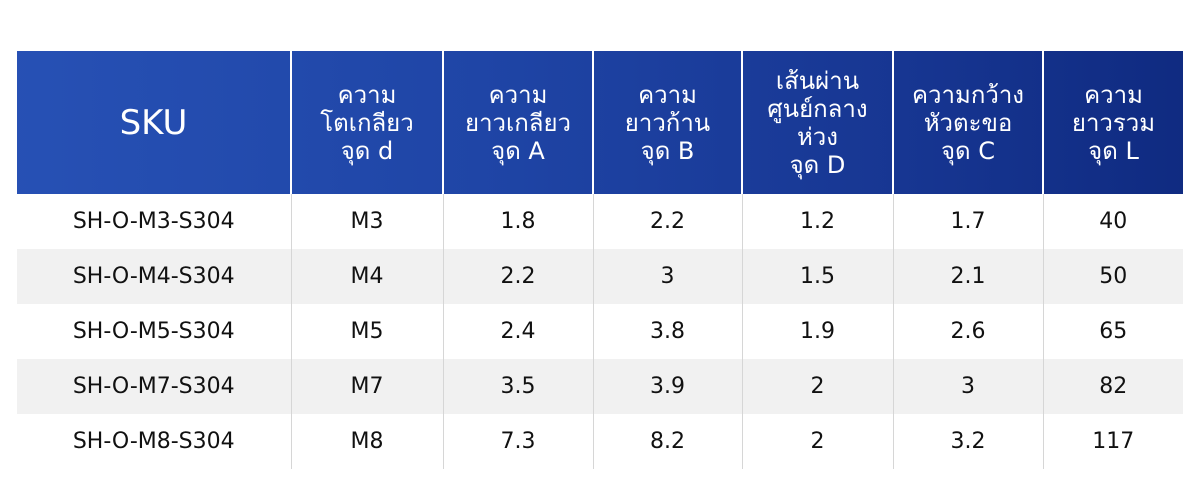 The image size is (1200, 500). Describe the element at coordinates (817, 108) in the screenshot. I see `header-line: ศูนย์กลาง` at that location.